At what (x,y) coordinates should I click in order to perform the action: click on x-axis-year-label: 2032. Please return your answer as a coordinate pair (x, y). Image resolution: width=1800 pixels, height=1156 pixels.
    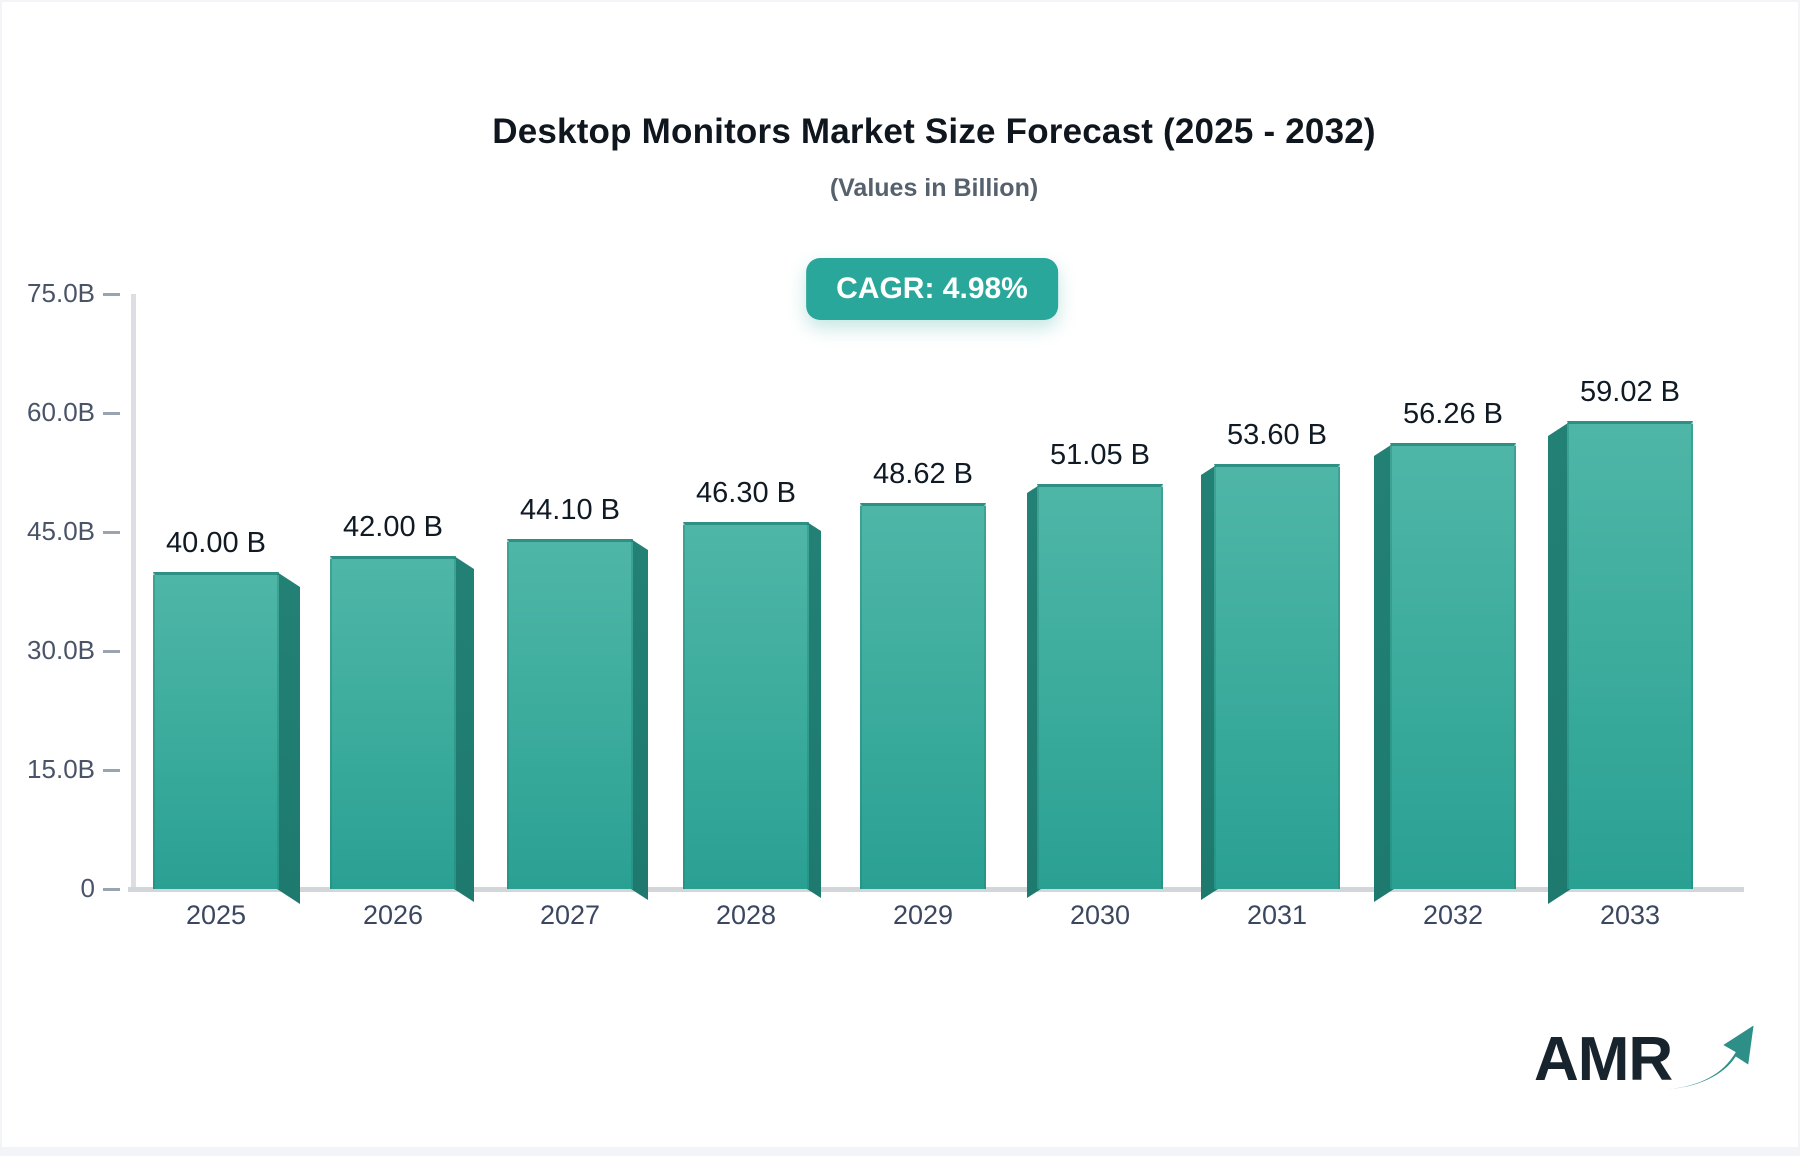
    Looking at the image, I should click on (1453, 915).